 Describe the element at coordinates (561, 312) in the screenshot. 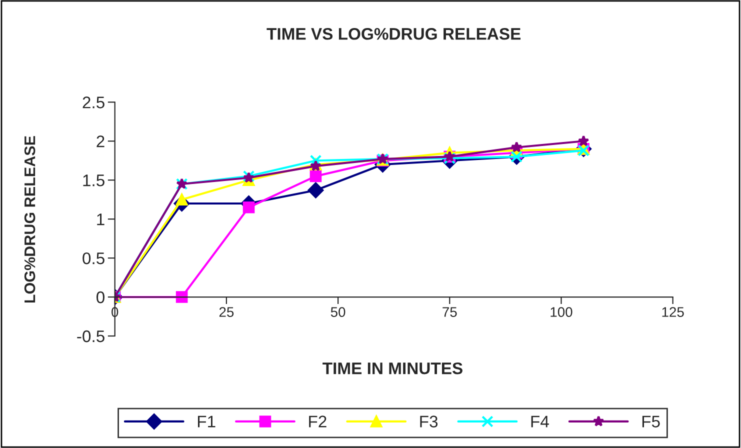

I see `x-tick-label: 100` at that location.